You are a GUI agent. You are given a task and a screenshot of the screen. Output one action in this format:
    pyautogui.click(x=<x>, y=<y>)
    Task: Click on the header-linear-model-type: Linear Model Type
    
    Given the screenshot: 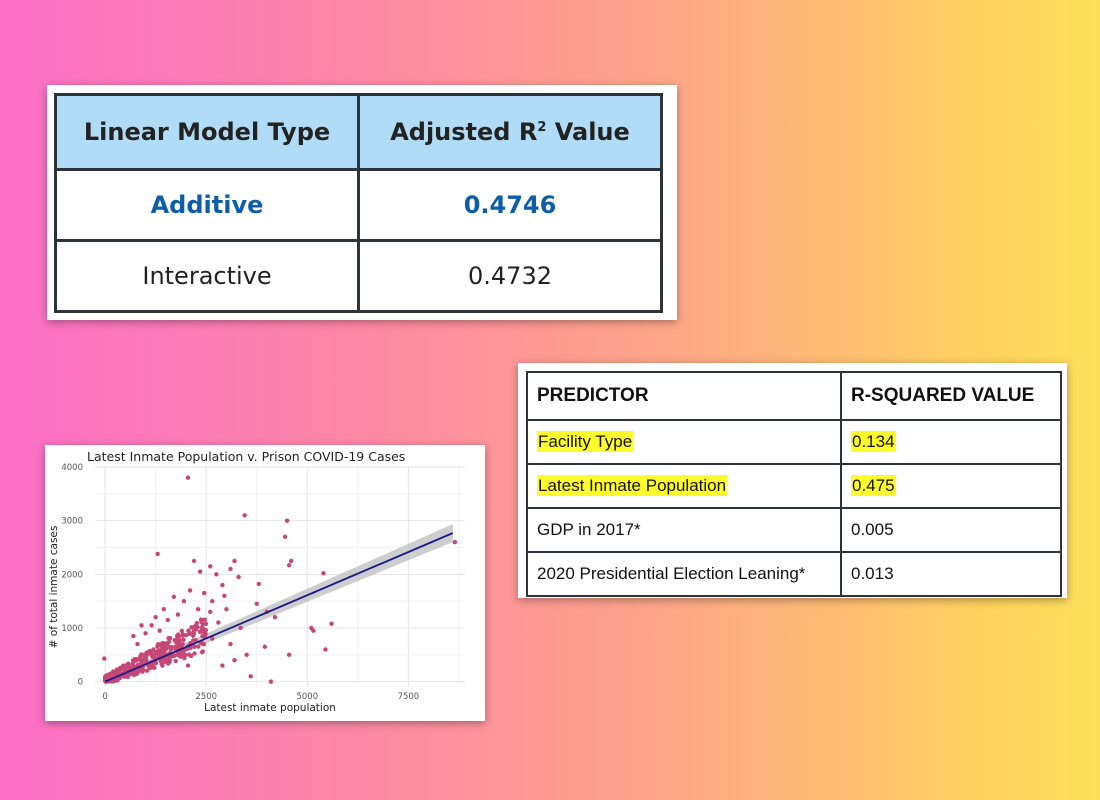 What is the action you would take?
    pyautogui.click(x=207, y=132)
    